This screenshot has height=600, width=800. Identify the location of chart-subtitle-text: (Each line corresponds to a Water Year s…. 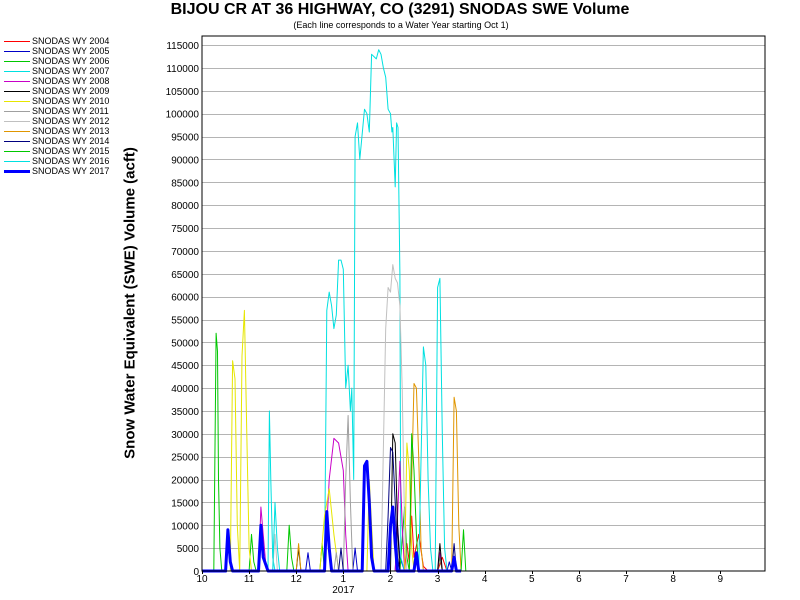
(401, 25).